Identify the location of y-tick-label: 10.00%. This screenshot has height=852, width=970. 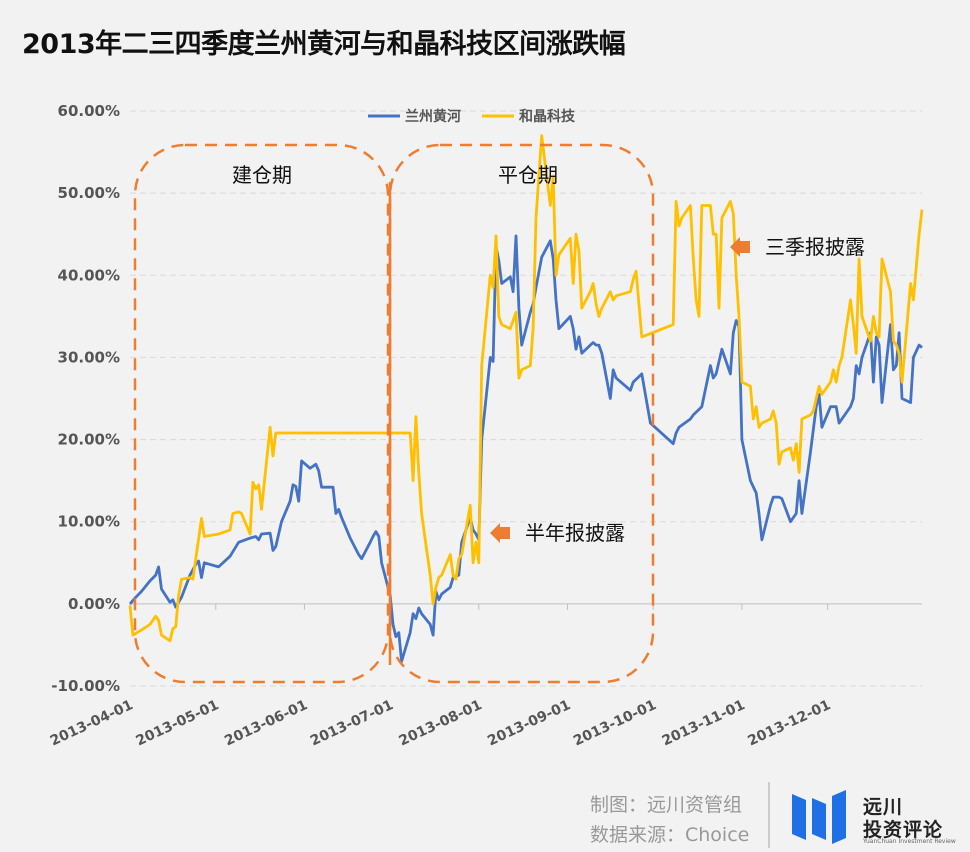
(89, 522).